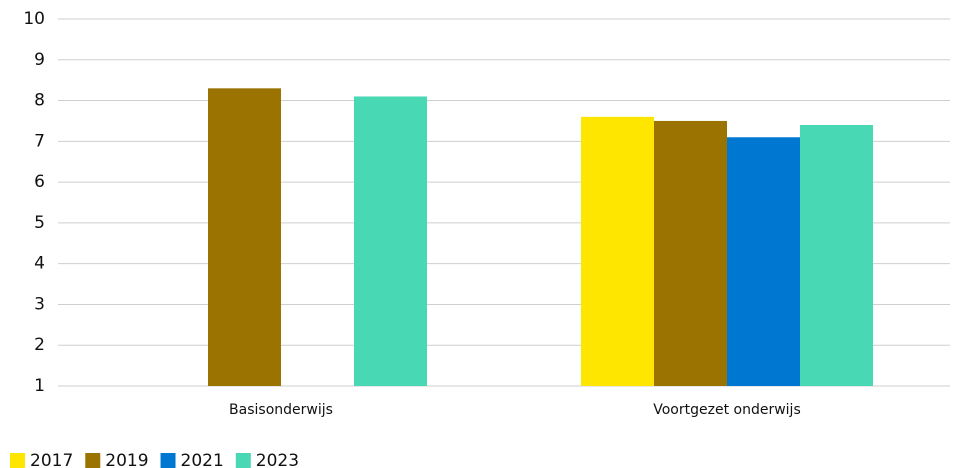  Describe the element at coordinates (39, 304) in the screenshot. I see `y-tick-label: 3` at that location.